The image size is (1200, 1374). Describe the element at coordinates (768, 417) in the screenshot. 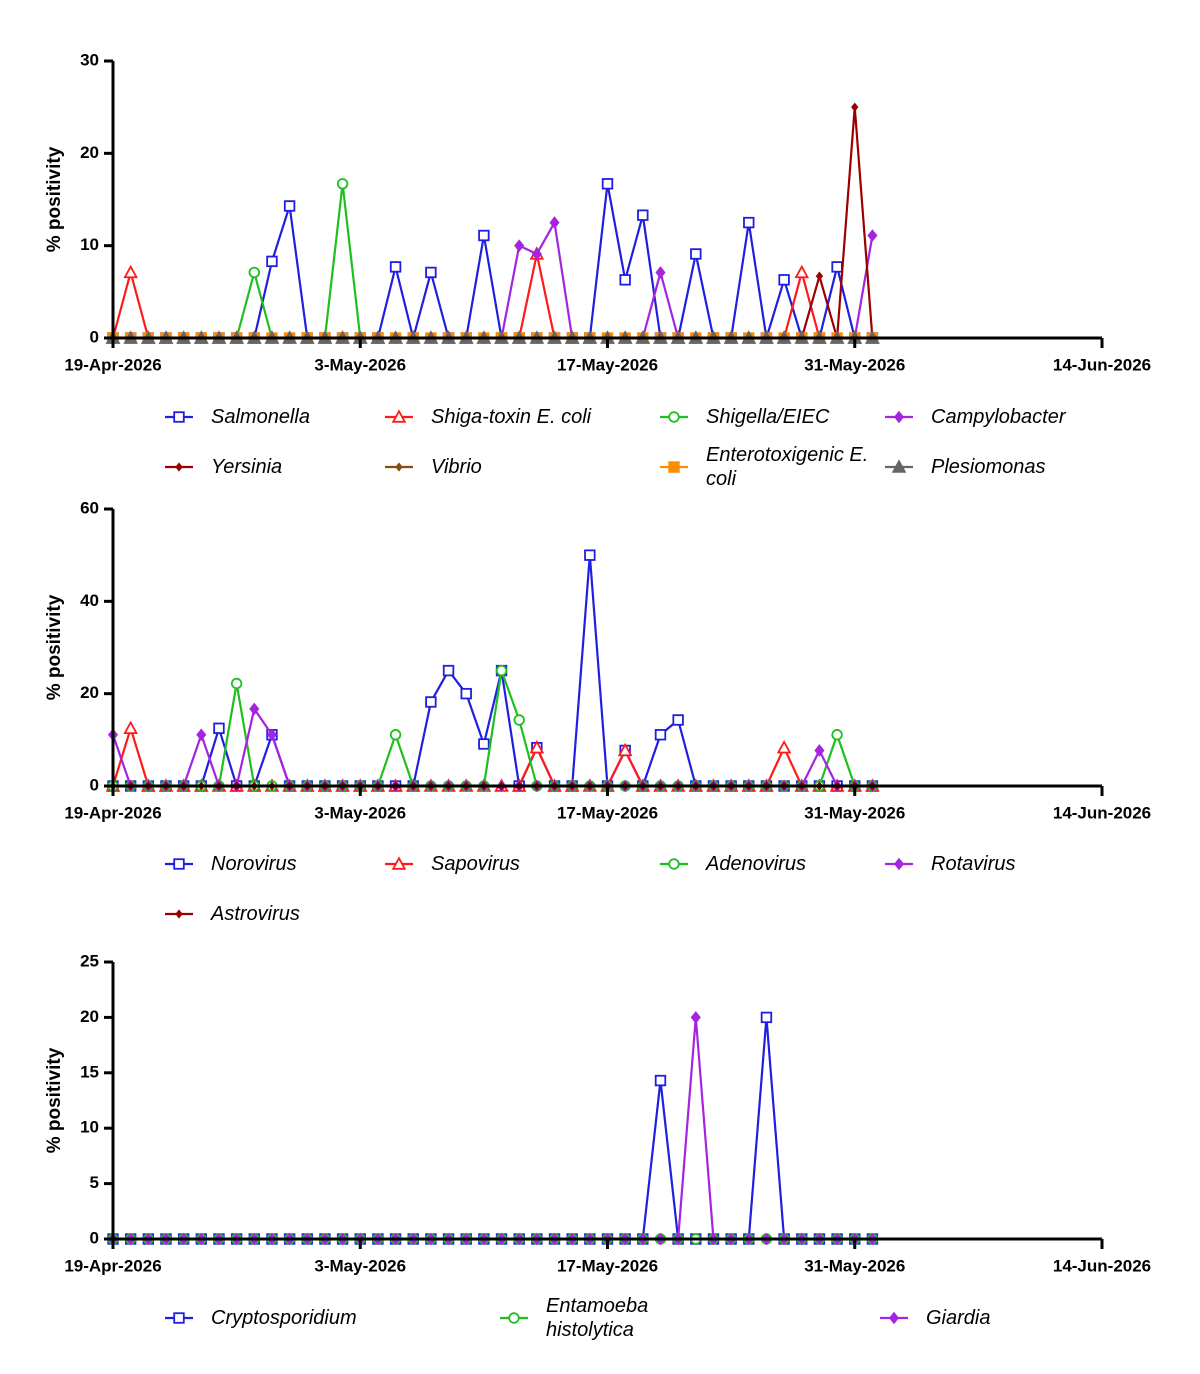

I see `legend-label: Shigella/EIEC` at that location.